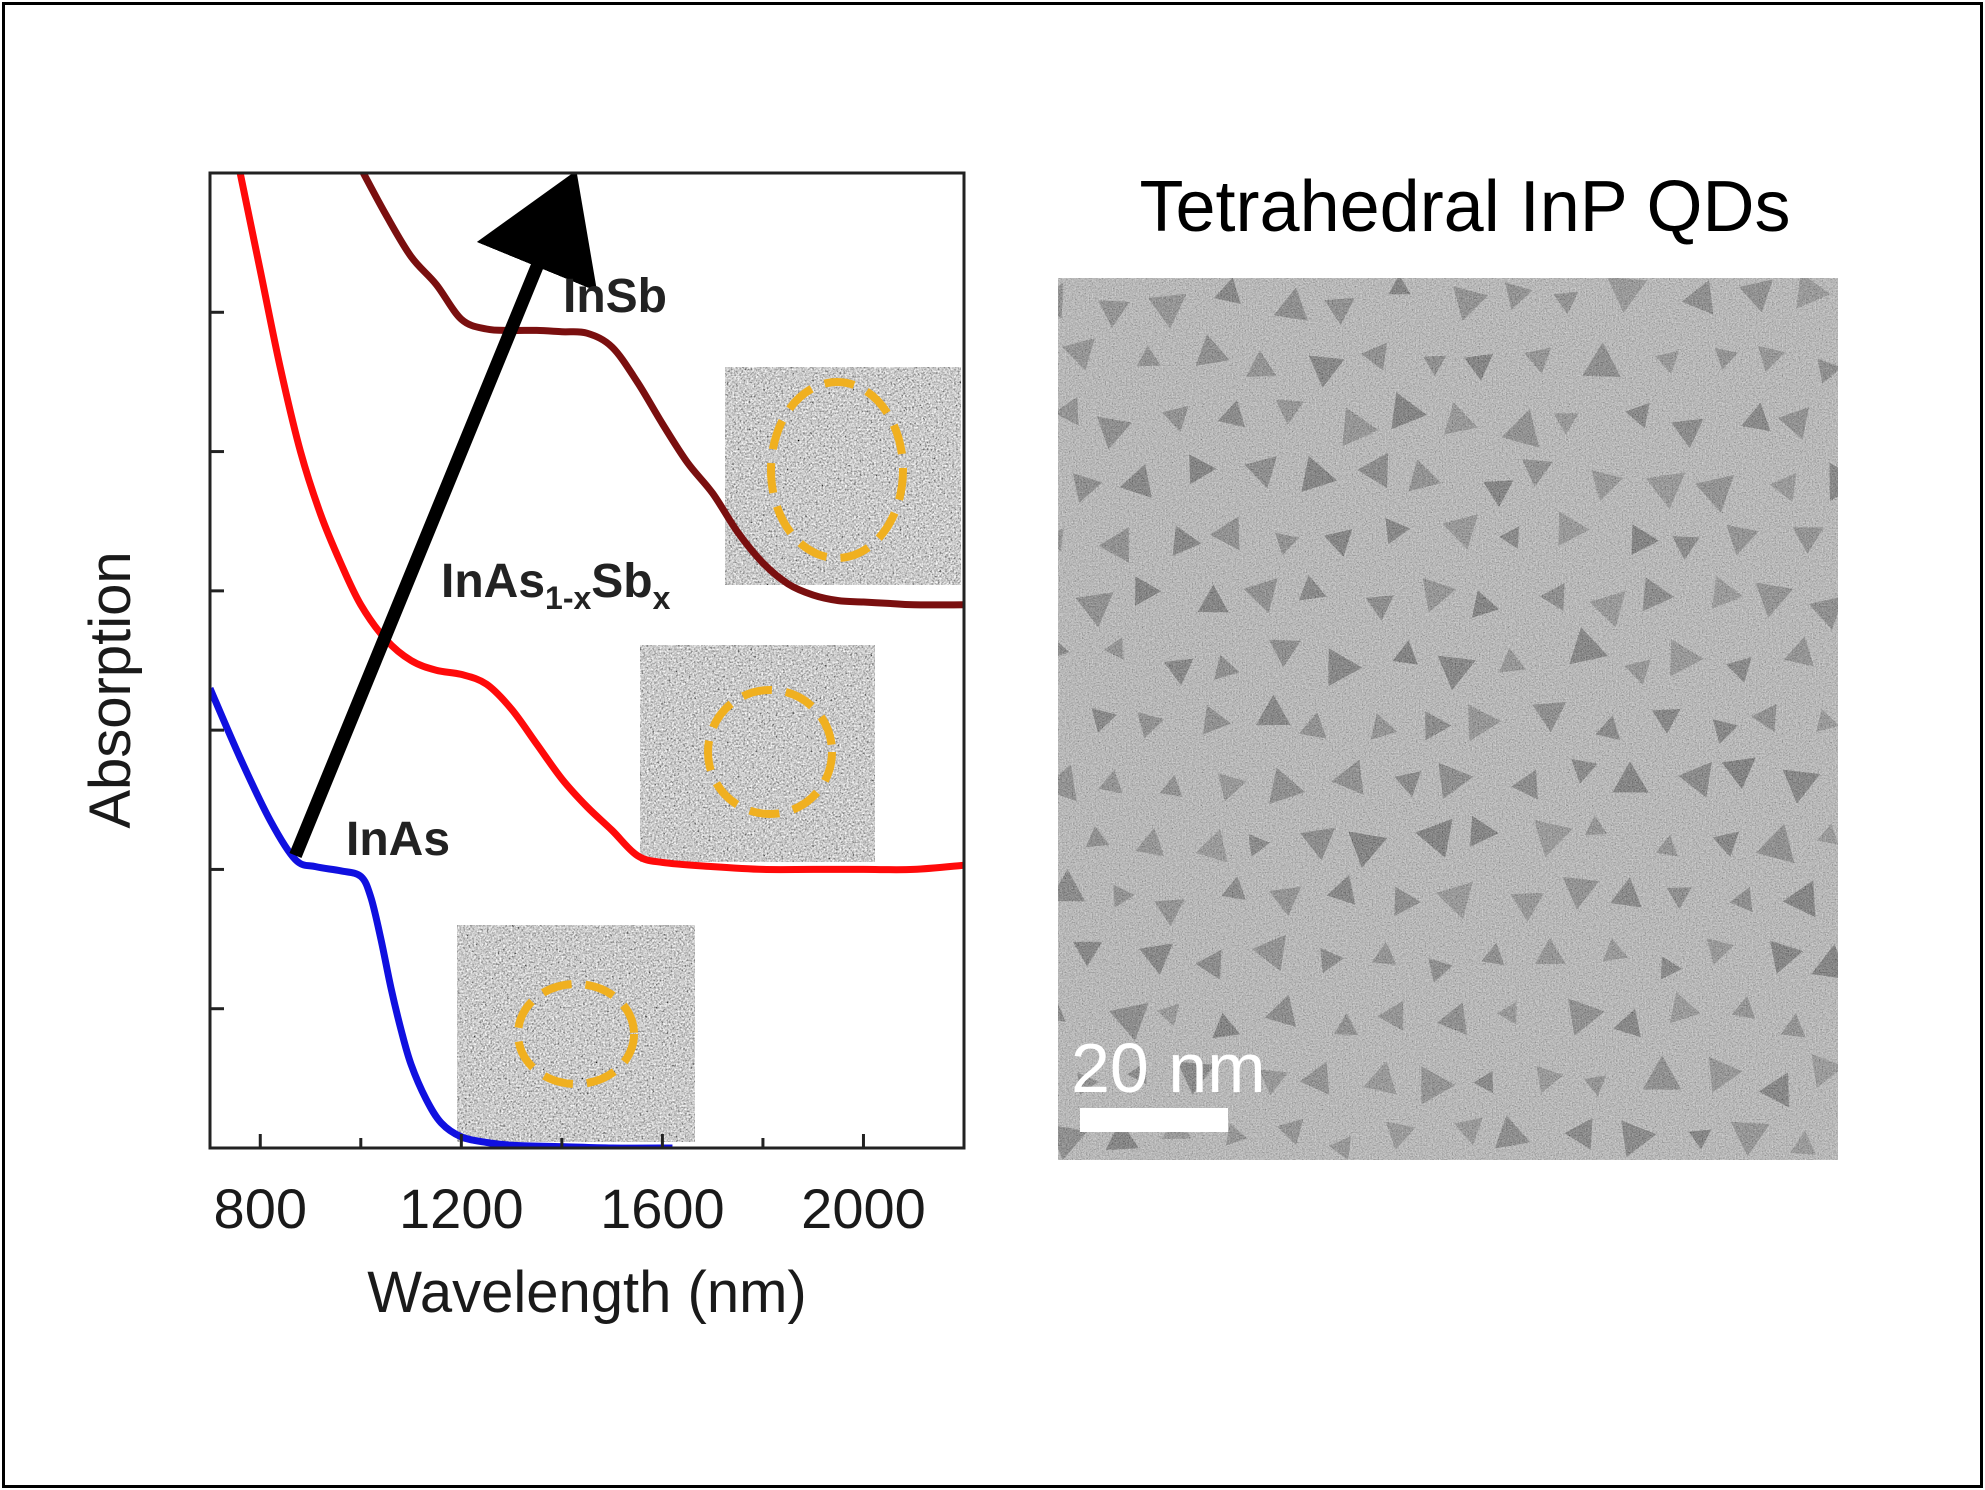  What do you see at coordinates (843, 476) in the screenshot?
I see `inset-micrograph-insb` at bounding box center [843, 476].